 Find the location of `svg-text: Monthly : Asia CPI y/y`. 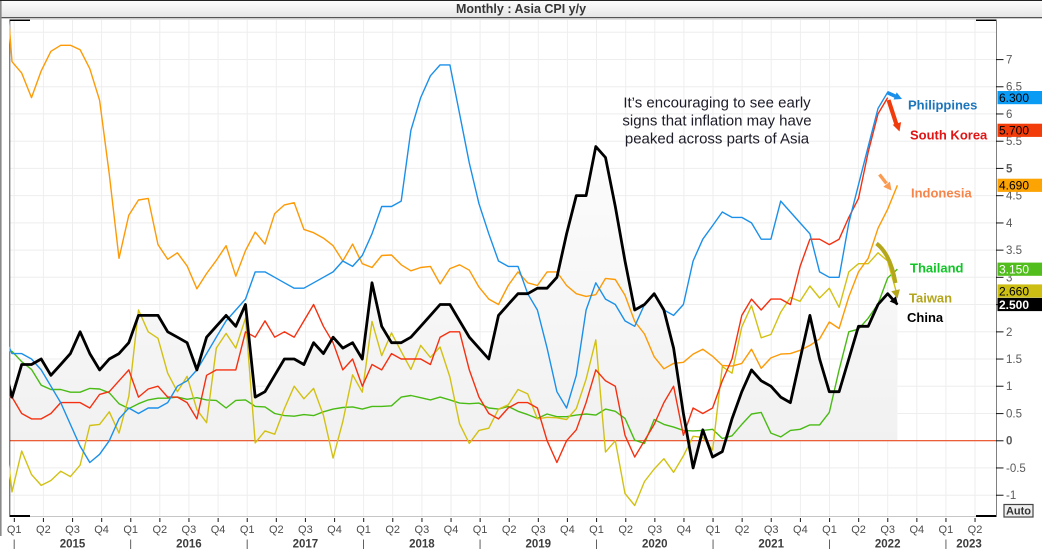

svg-text: Monthly : Asia CPI y/y is located at coordinates (521, 9).